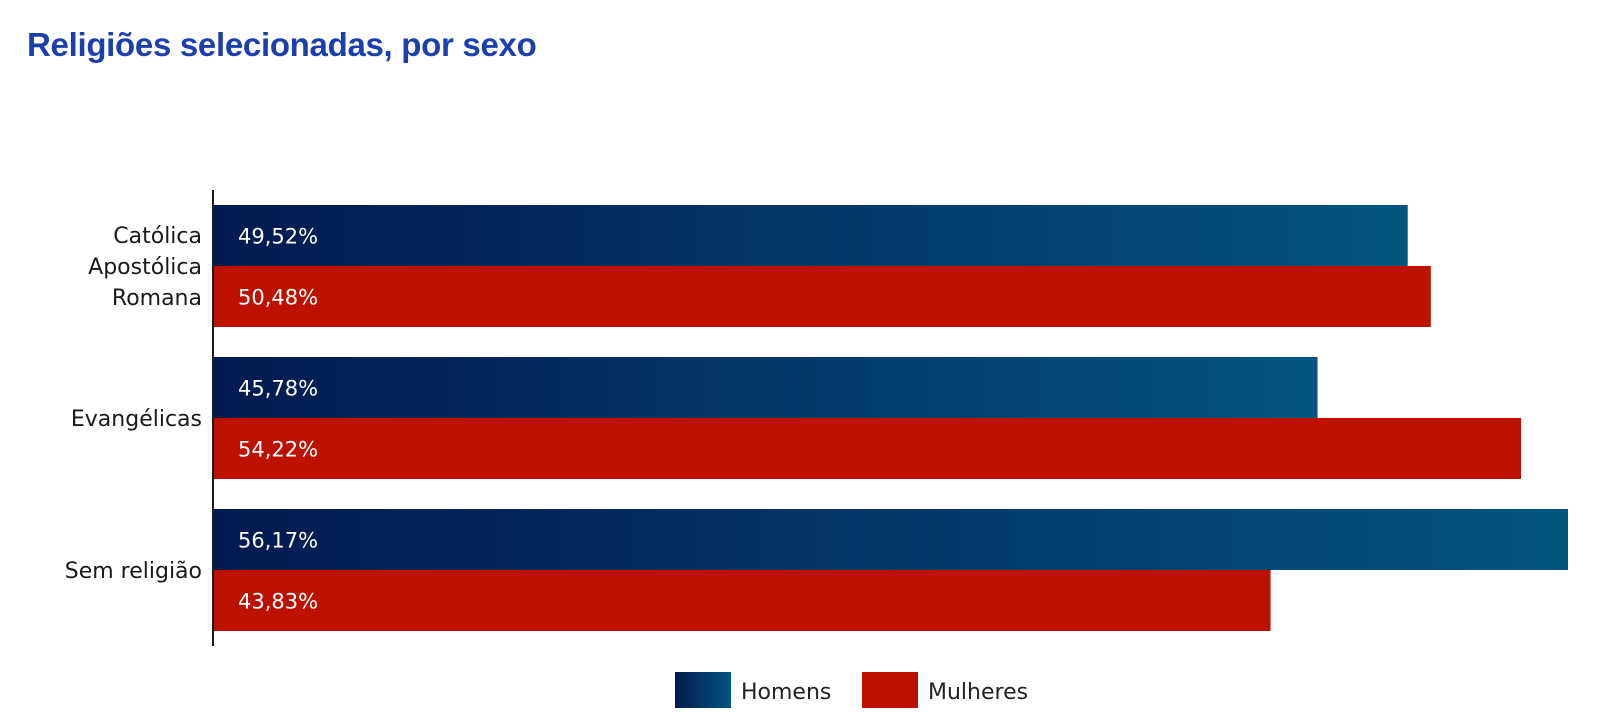 Image resolution: width=1600 pixels, height=717 pixels. What do you see at coordinates (278, 298) in the screenshot?
I see `value-label-mulheres-0: 50,48%` at bounding box center [278, 298].